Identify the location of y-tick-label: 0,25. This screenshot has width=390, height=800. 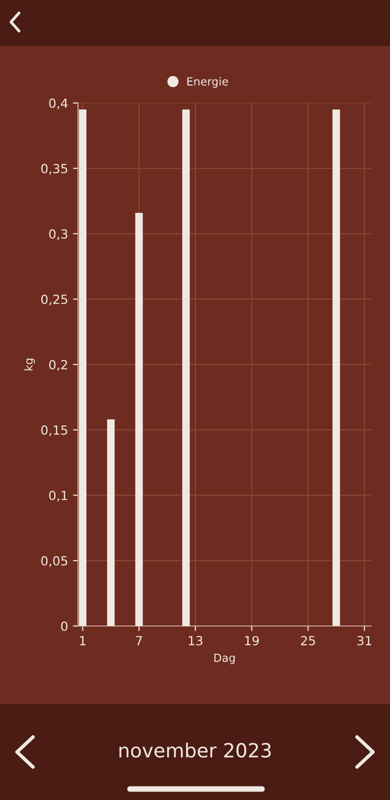
(54, 300).